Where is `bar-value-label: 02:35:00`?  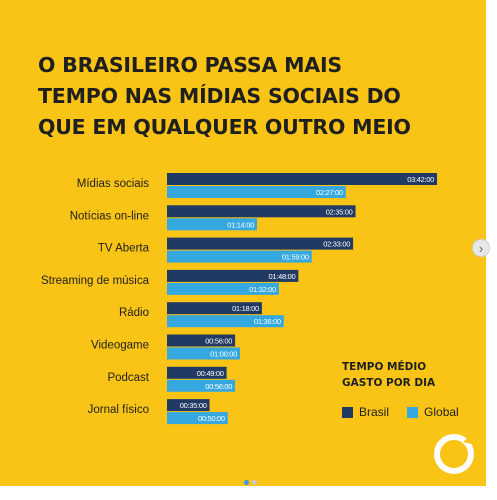
bar-value-label: 02:35:00 is located at coordinates (339, 211).